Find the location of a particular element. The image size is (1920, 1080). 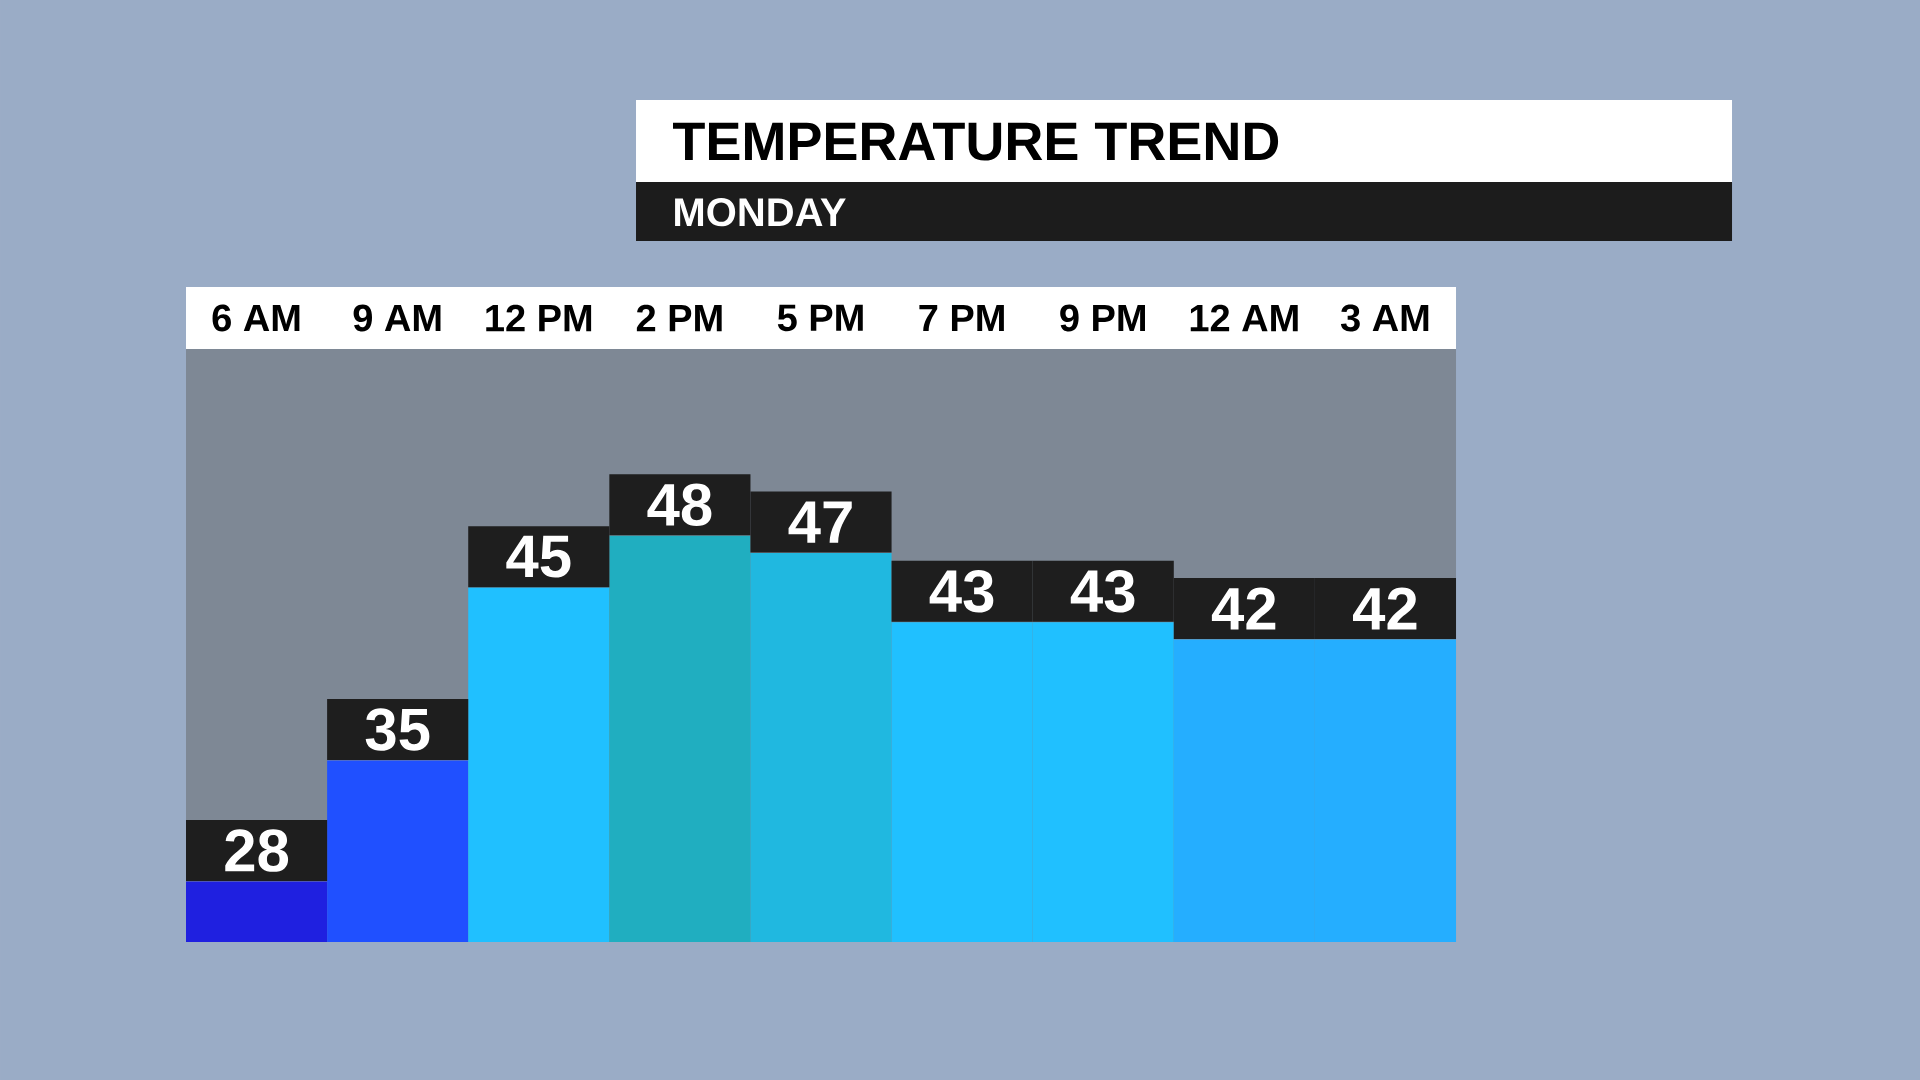

x-tick-label: 9 PM is located at coordinates (1102, 318).